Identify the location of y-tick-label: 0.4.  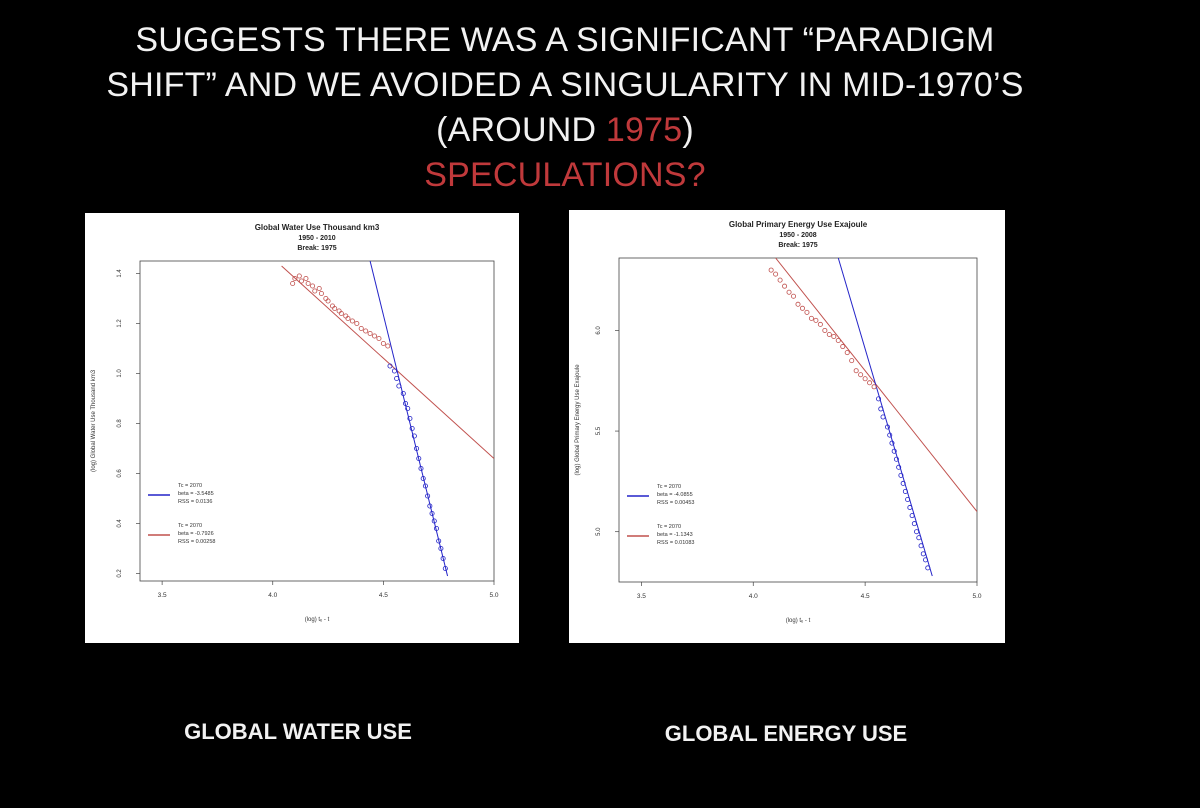
(120, 523).